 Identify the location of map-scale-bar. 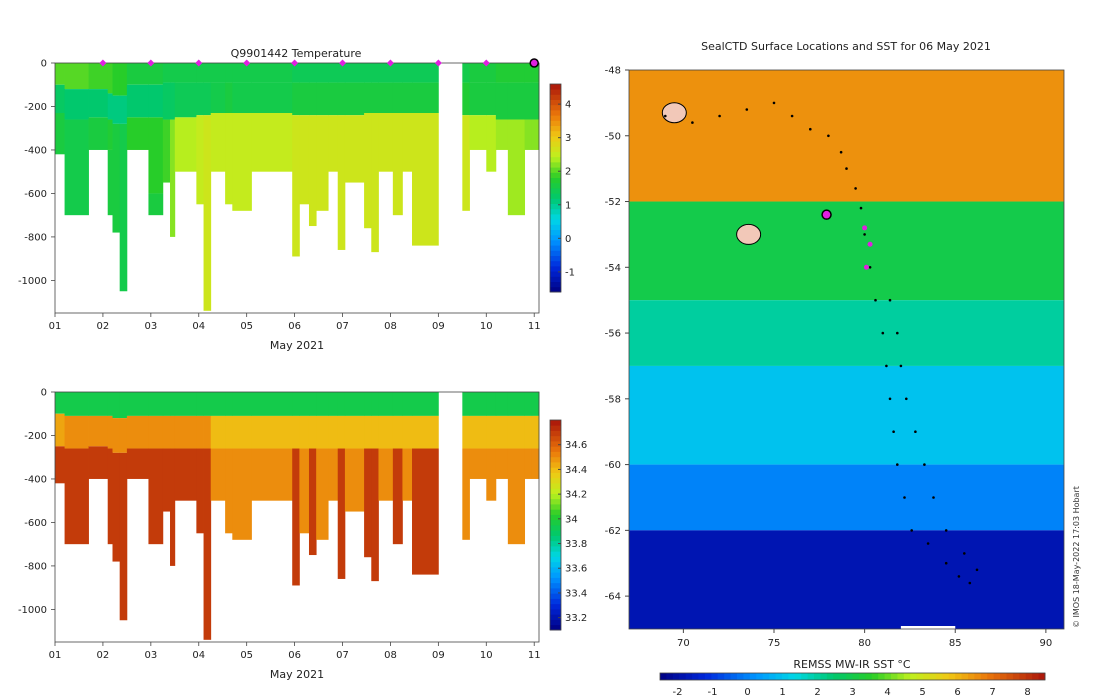
(928, 627).